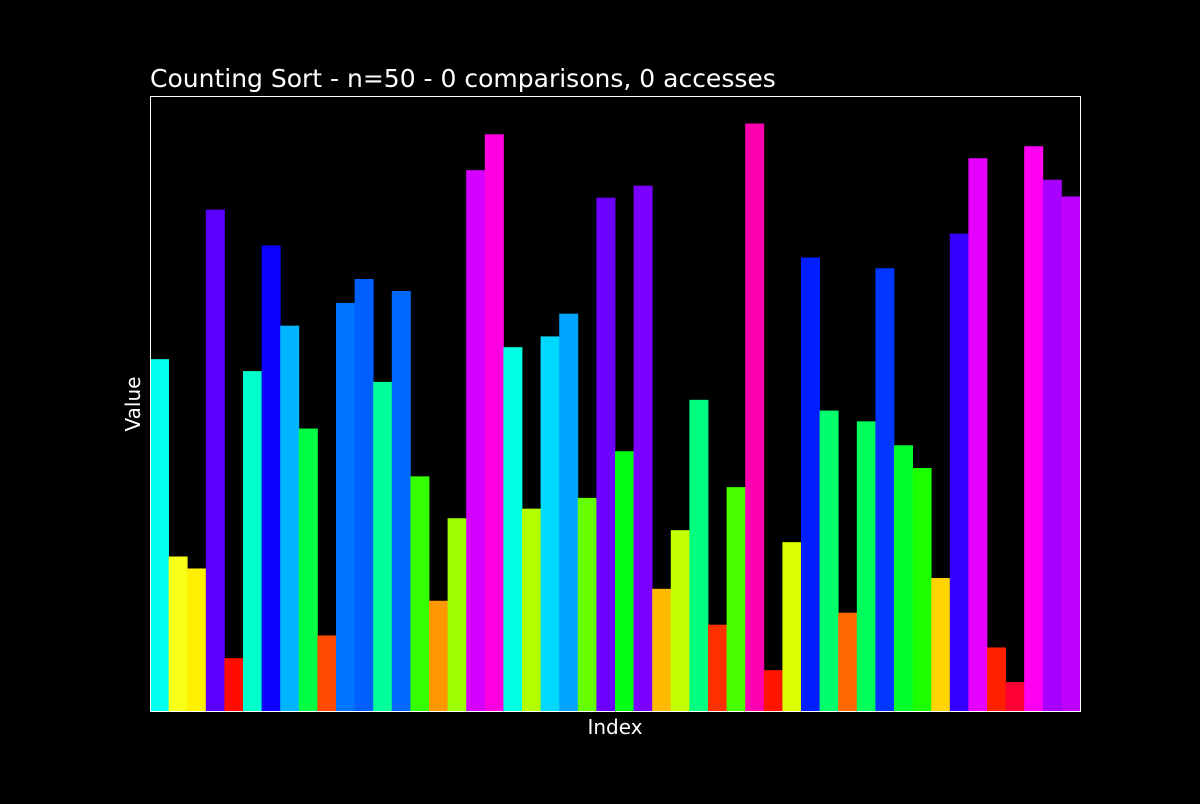  What do you see at coordinates (614, 727) in the screenshot?
I see `x-axis-label: Index` at bounding box center [614, 727].